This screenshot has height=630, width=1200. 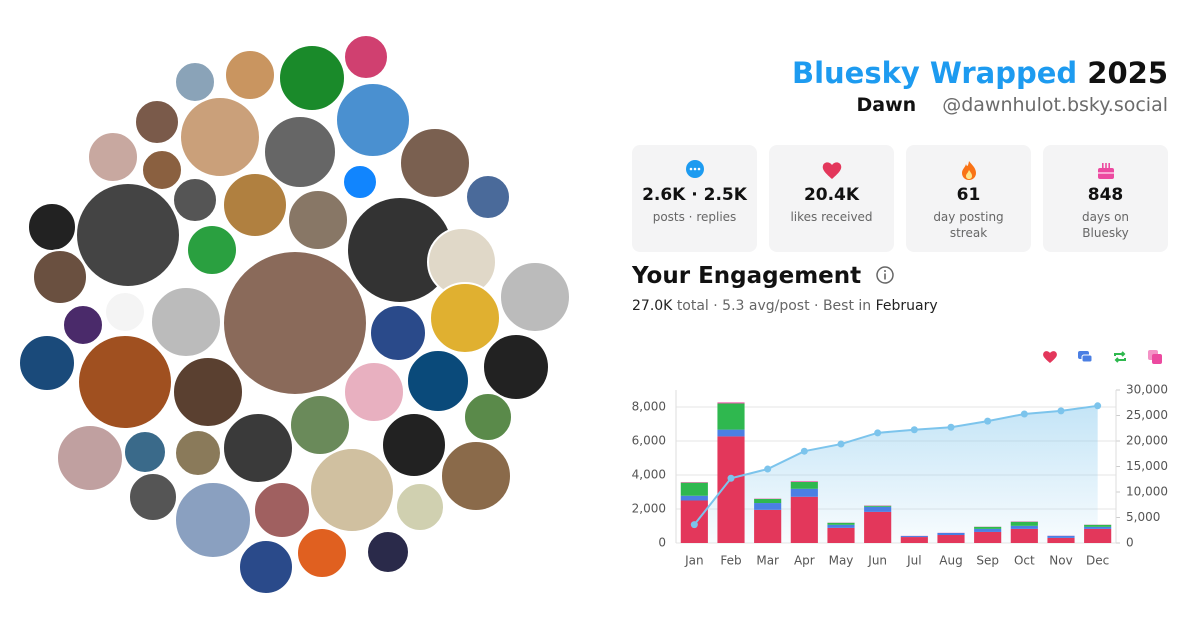 I want to click on cumulative-line, so click(x=895, y=465).